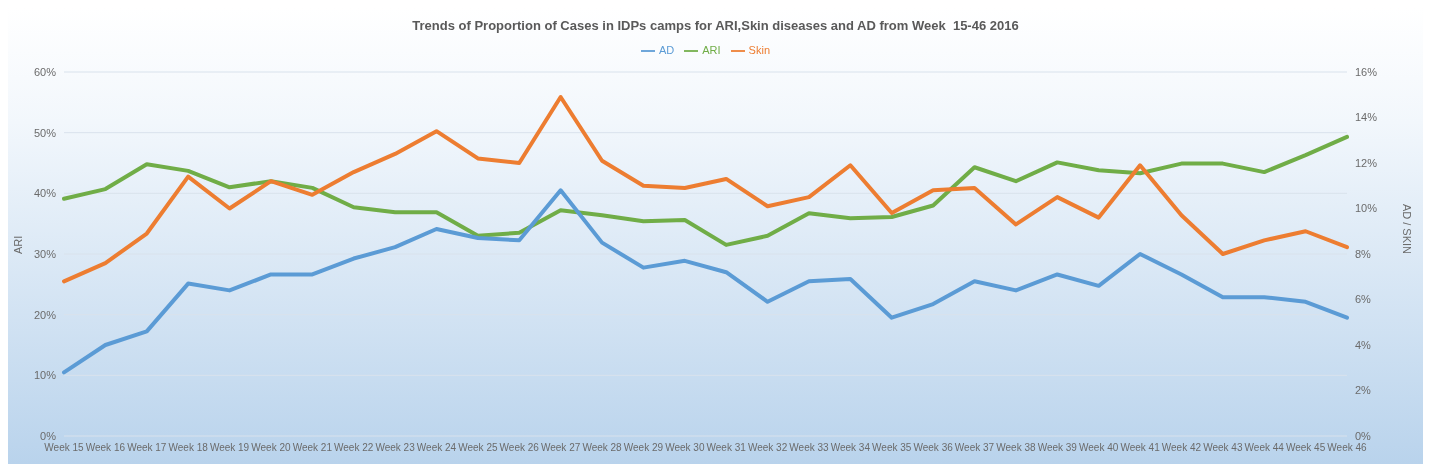 The image size is (1431, 472). Describe the element at coordinates (45, 71) in the screenshot. I see `y-tick-label: 60%` at that location.